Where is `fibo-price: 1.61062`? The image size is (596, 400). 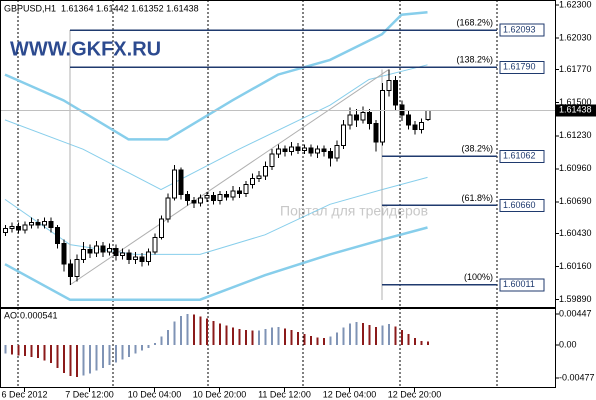 fibo-price: 1.61062 is located at coordinates (519, 156).